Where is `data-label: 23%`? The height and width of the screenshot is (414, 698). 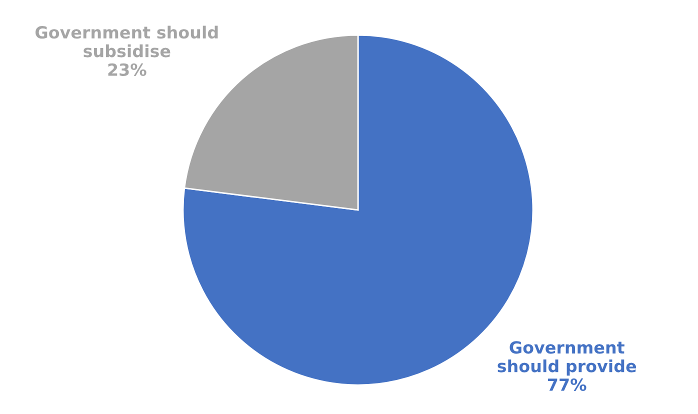
data-label: 23% is located at coordinates (127, 69).